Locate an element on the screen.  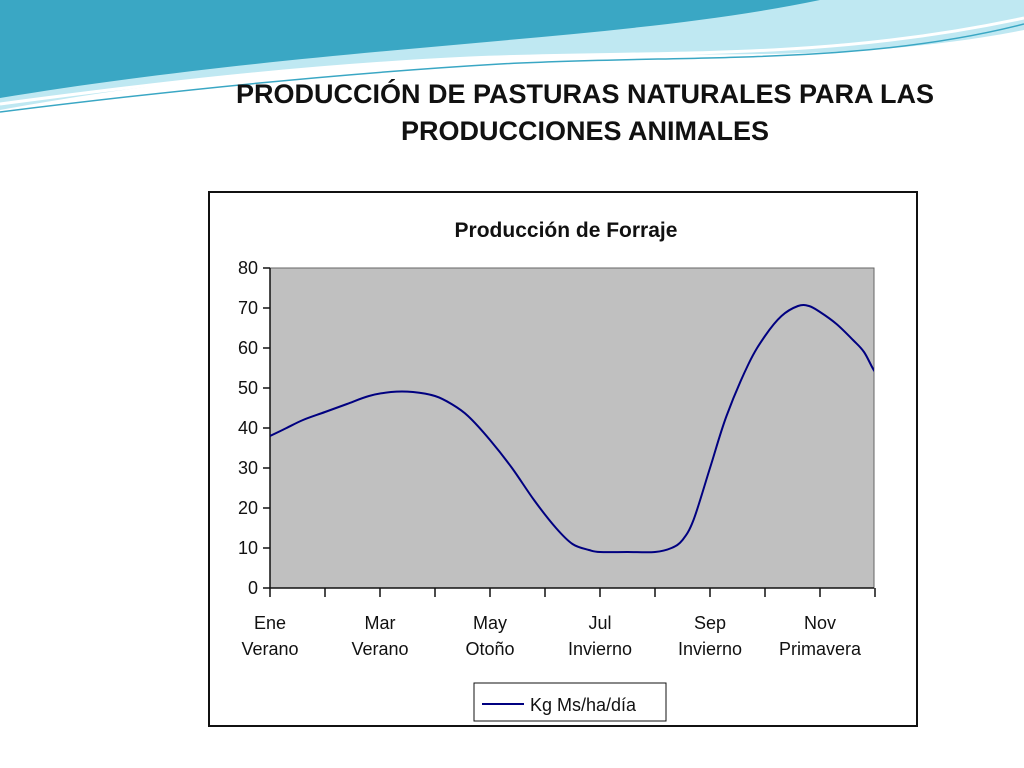
y-tick-label: 30 is located at coordinates (248, 468).